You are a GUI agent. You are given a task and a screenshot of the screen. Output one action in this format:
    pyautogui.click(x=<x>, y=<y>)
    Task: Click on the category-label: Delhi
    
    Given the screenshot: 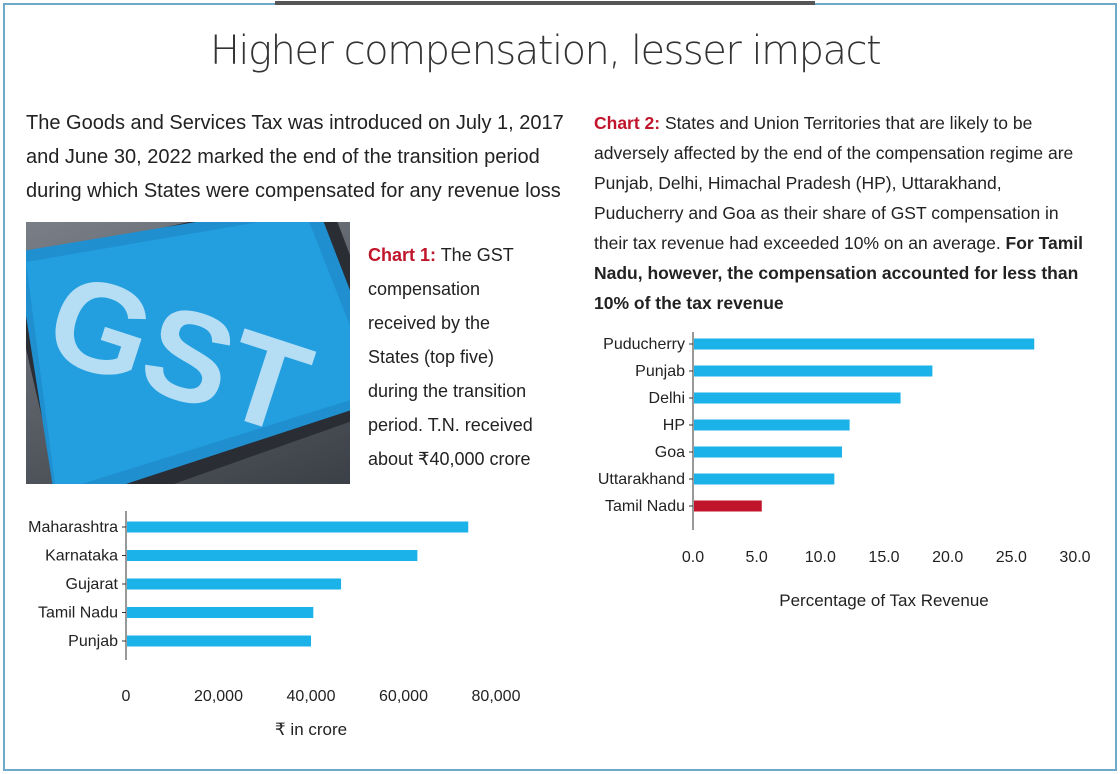 What is the action you would take?
    pyautogui.click(x=667, y=398)
    